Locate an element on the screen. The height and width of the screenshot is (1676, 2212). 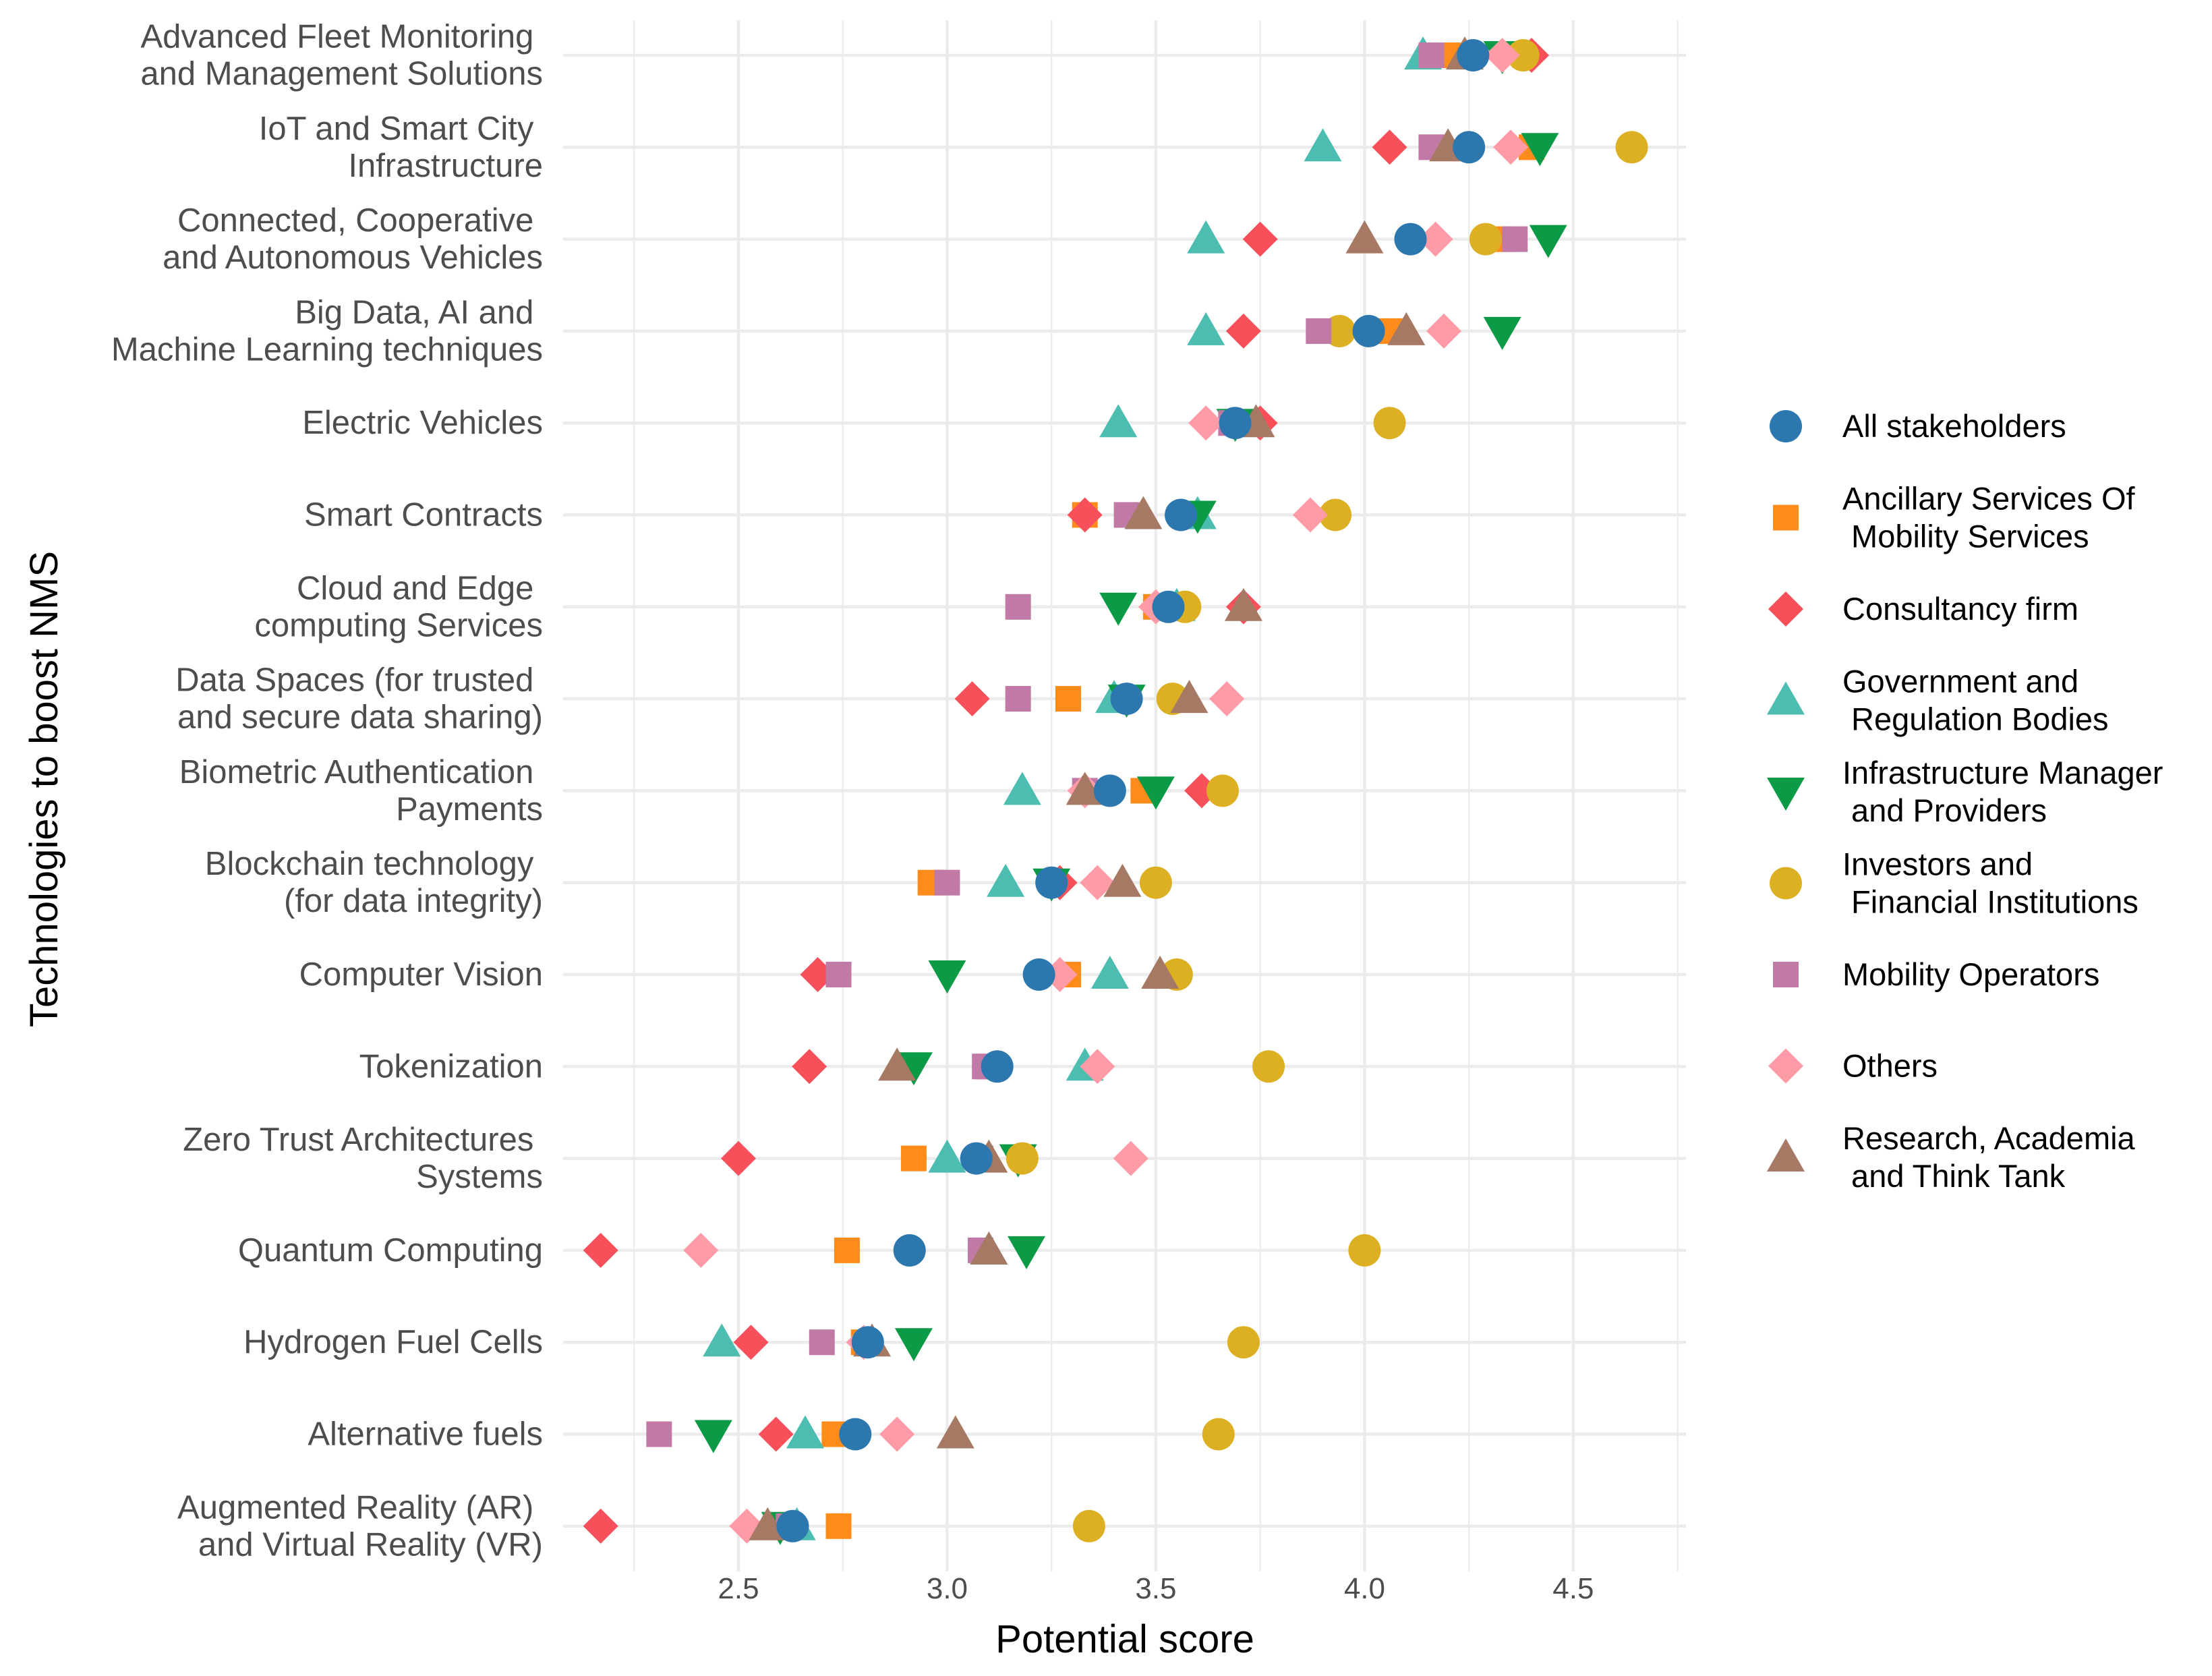
legend-key-triangle-up is located at coordinates (1786, 698).